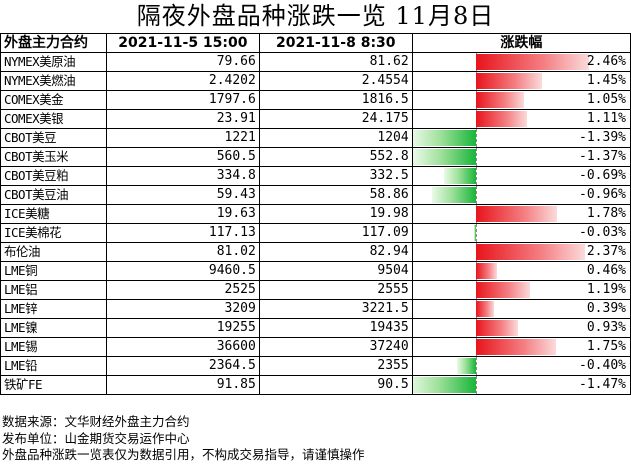 The image size is (631, 465). What do you see at coordinates (606, 118) in the screenshot?
I see `change-percent: 1.11%` at bounding box center [606, 118].